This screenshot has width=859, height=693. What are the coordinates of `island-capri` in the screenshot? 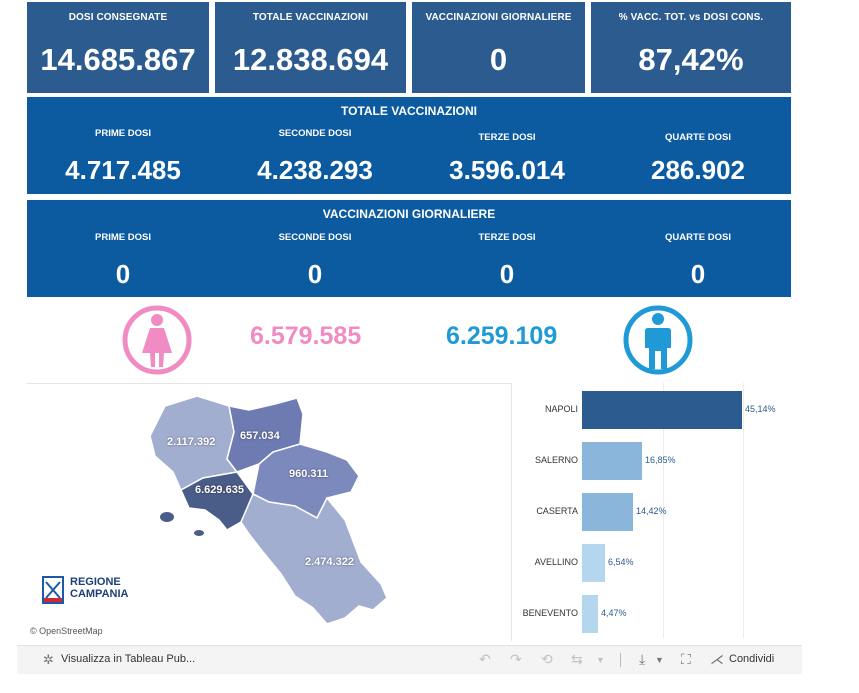 It's located at (199, 533).